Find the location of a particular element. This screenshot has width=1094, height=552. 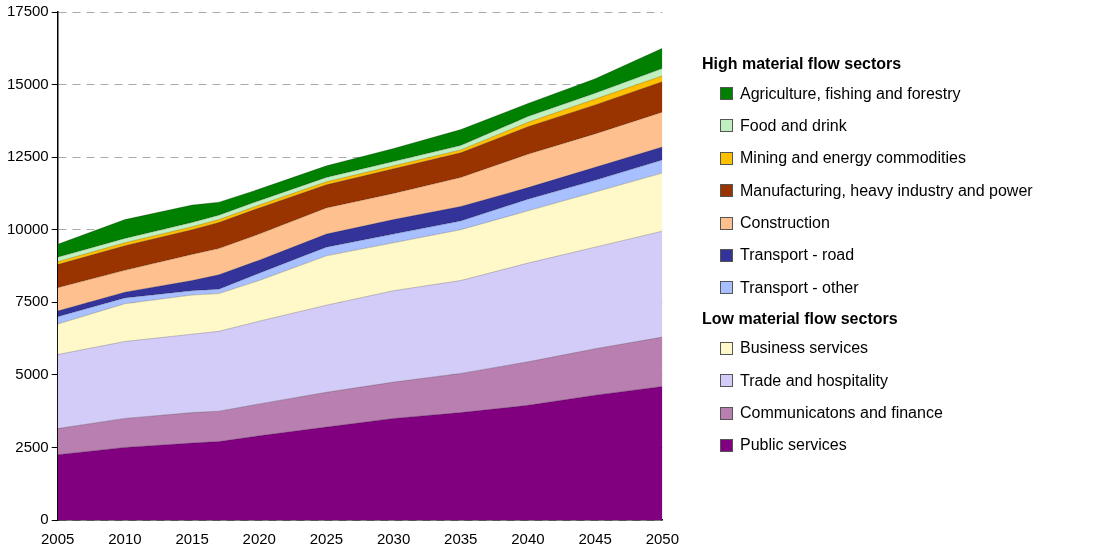

x-tick-label: 2050 is located at coordinates (662, 539).